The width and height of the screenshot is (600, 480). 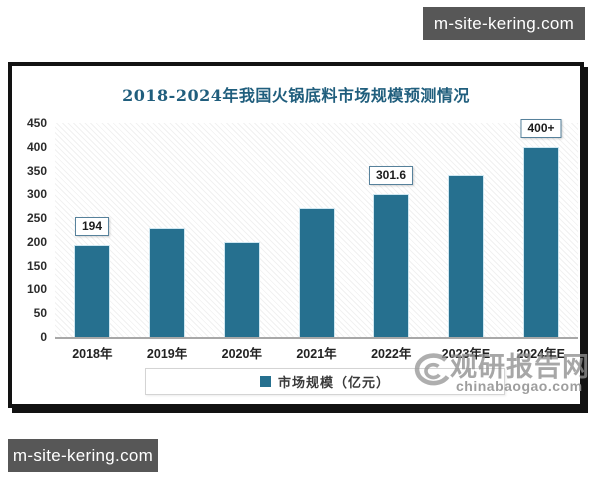 What do you see at coordinates (36, 265) in the screenshot?
I see `y-tick-label: 150` at bounding box center [36, 265].